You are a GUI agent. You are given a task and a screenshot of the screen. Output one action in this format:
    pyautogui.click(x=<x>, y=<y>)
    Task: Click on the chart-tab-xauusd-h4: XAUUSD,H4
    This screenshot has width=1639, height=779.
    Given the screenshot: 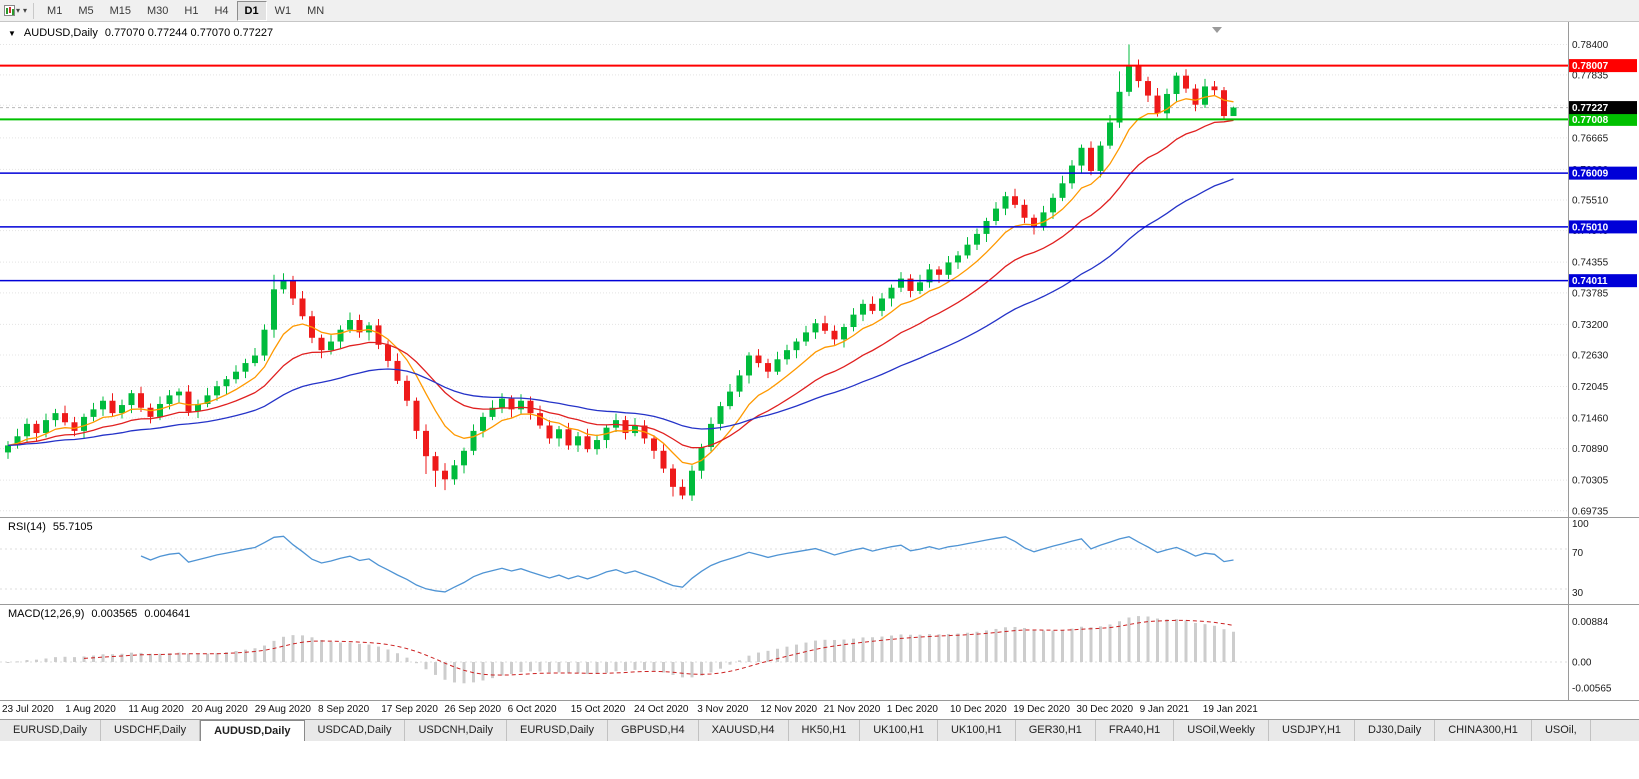 What is the action you would take?
    pyautogui.click(x=743, y=730)
    